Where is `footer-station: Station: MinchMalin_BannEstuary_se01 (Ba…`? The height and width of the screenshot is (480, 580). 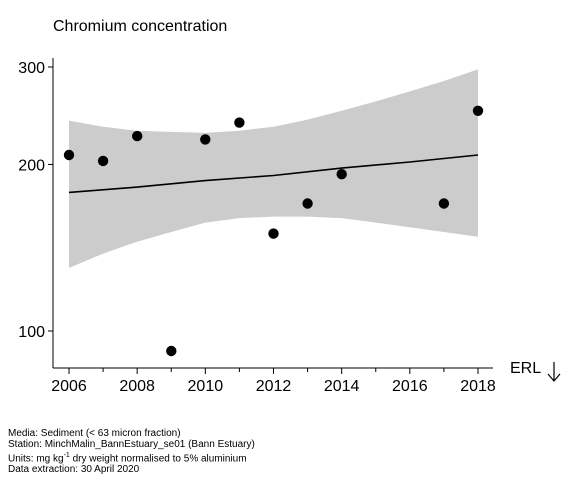
footer-station: Station: MinchMalin_BannEstuary_se01 (Ba… is located at coordinates (131, 444).